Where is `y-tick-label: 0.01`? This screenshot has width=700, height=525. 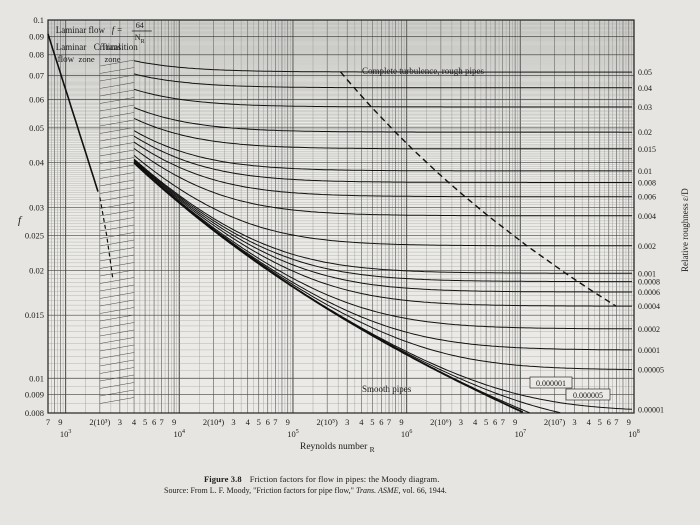 y-tick-label: 0.01 is located at coordinates (36, 378).